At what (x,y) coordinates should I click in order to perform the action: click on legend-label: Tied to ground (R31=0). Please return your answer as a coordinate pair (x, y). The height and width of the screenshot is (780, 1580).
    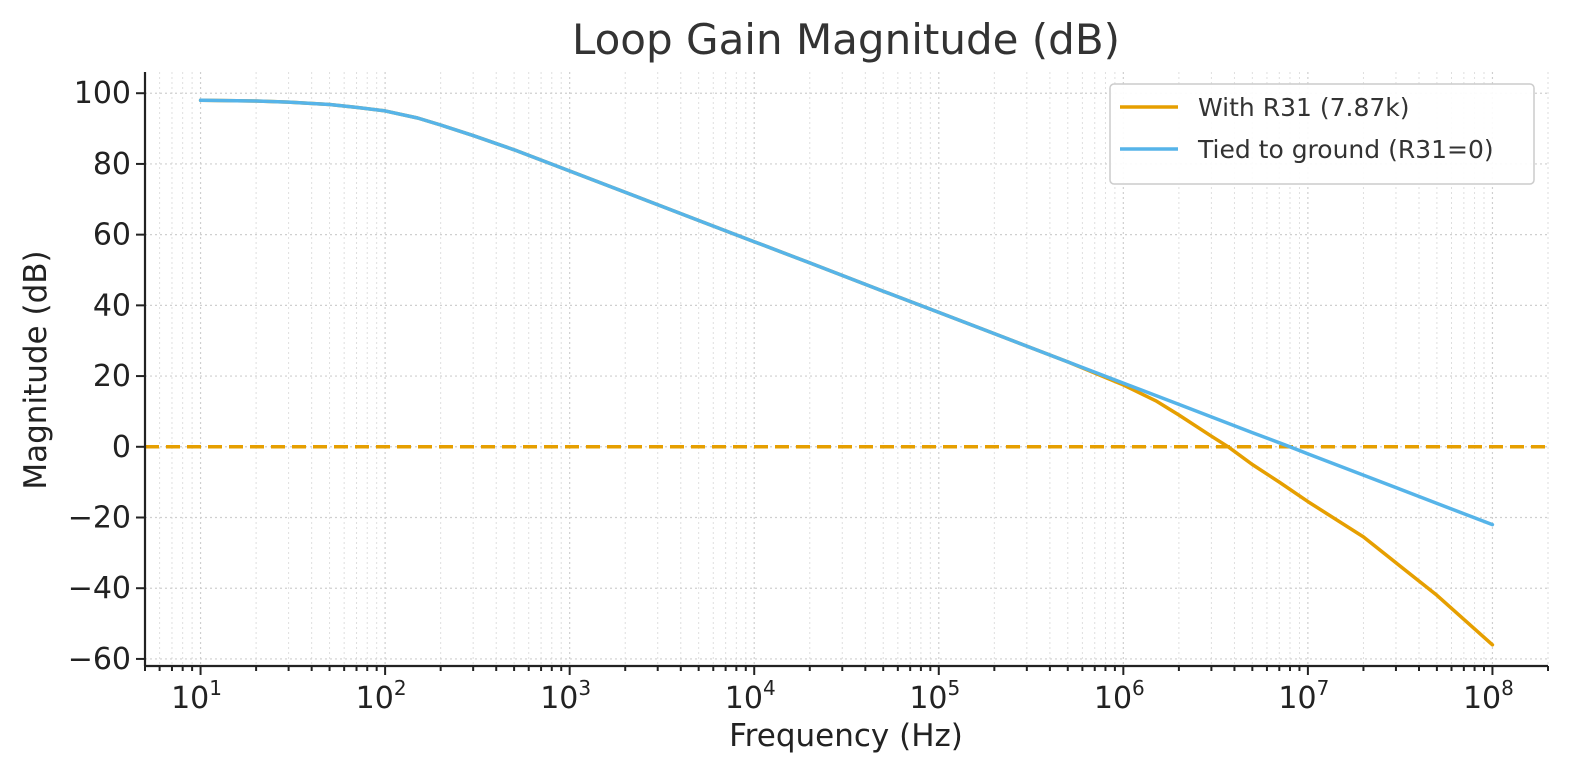
    Looking at the image, I should click on (1345, 149).